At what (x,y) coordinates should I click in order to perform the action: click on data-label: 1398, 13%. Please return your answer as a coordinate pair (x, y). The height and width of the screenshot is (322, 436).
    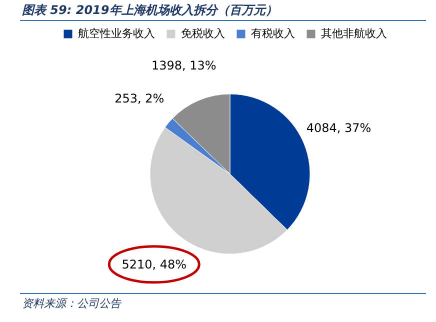
    Looking at the image, I should click on (183, 65).